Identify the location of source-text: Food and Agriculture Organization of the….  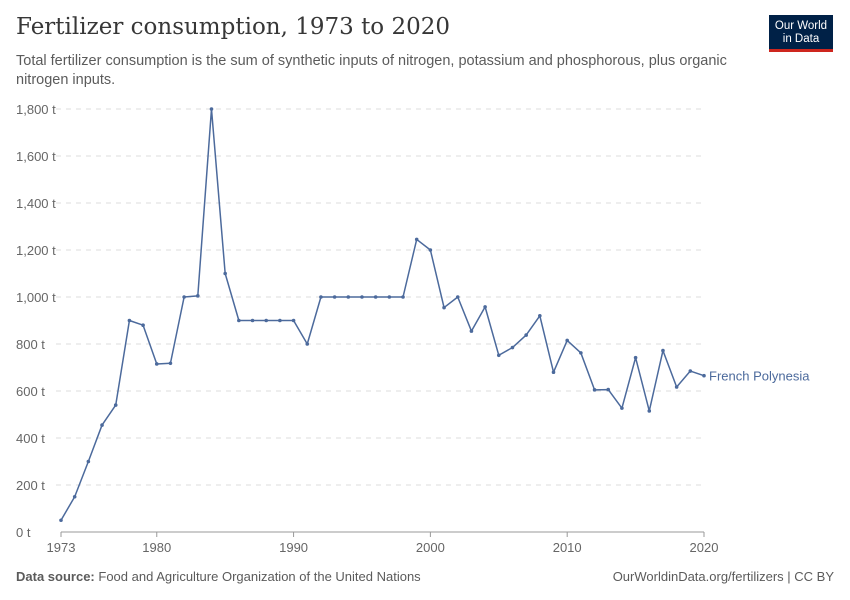
(259, 576).